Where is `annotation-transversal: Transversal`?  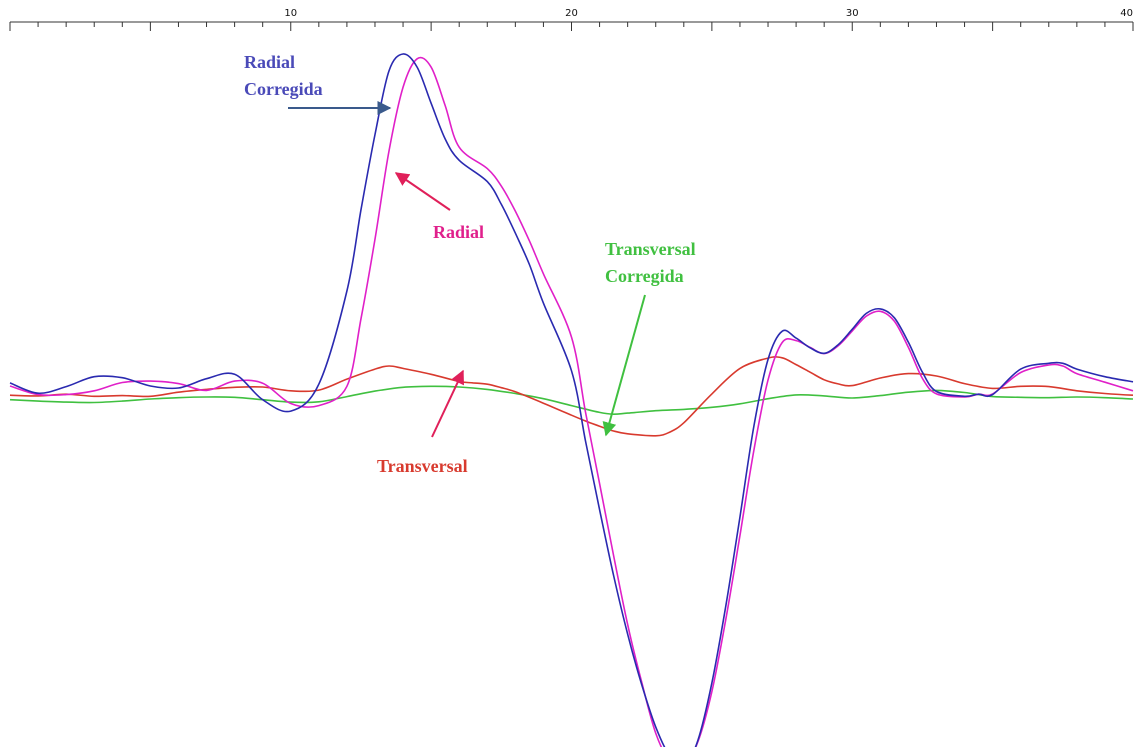 annotation-transversal: Transversal is located at coordinates (422, 466).